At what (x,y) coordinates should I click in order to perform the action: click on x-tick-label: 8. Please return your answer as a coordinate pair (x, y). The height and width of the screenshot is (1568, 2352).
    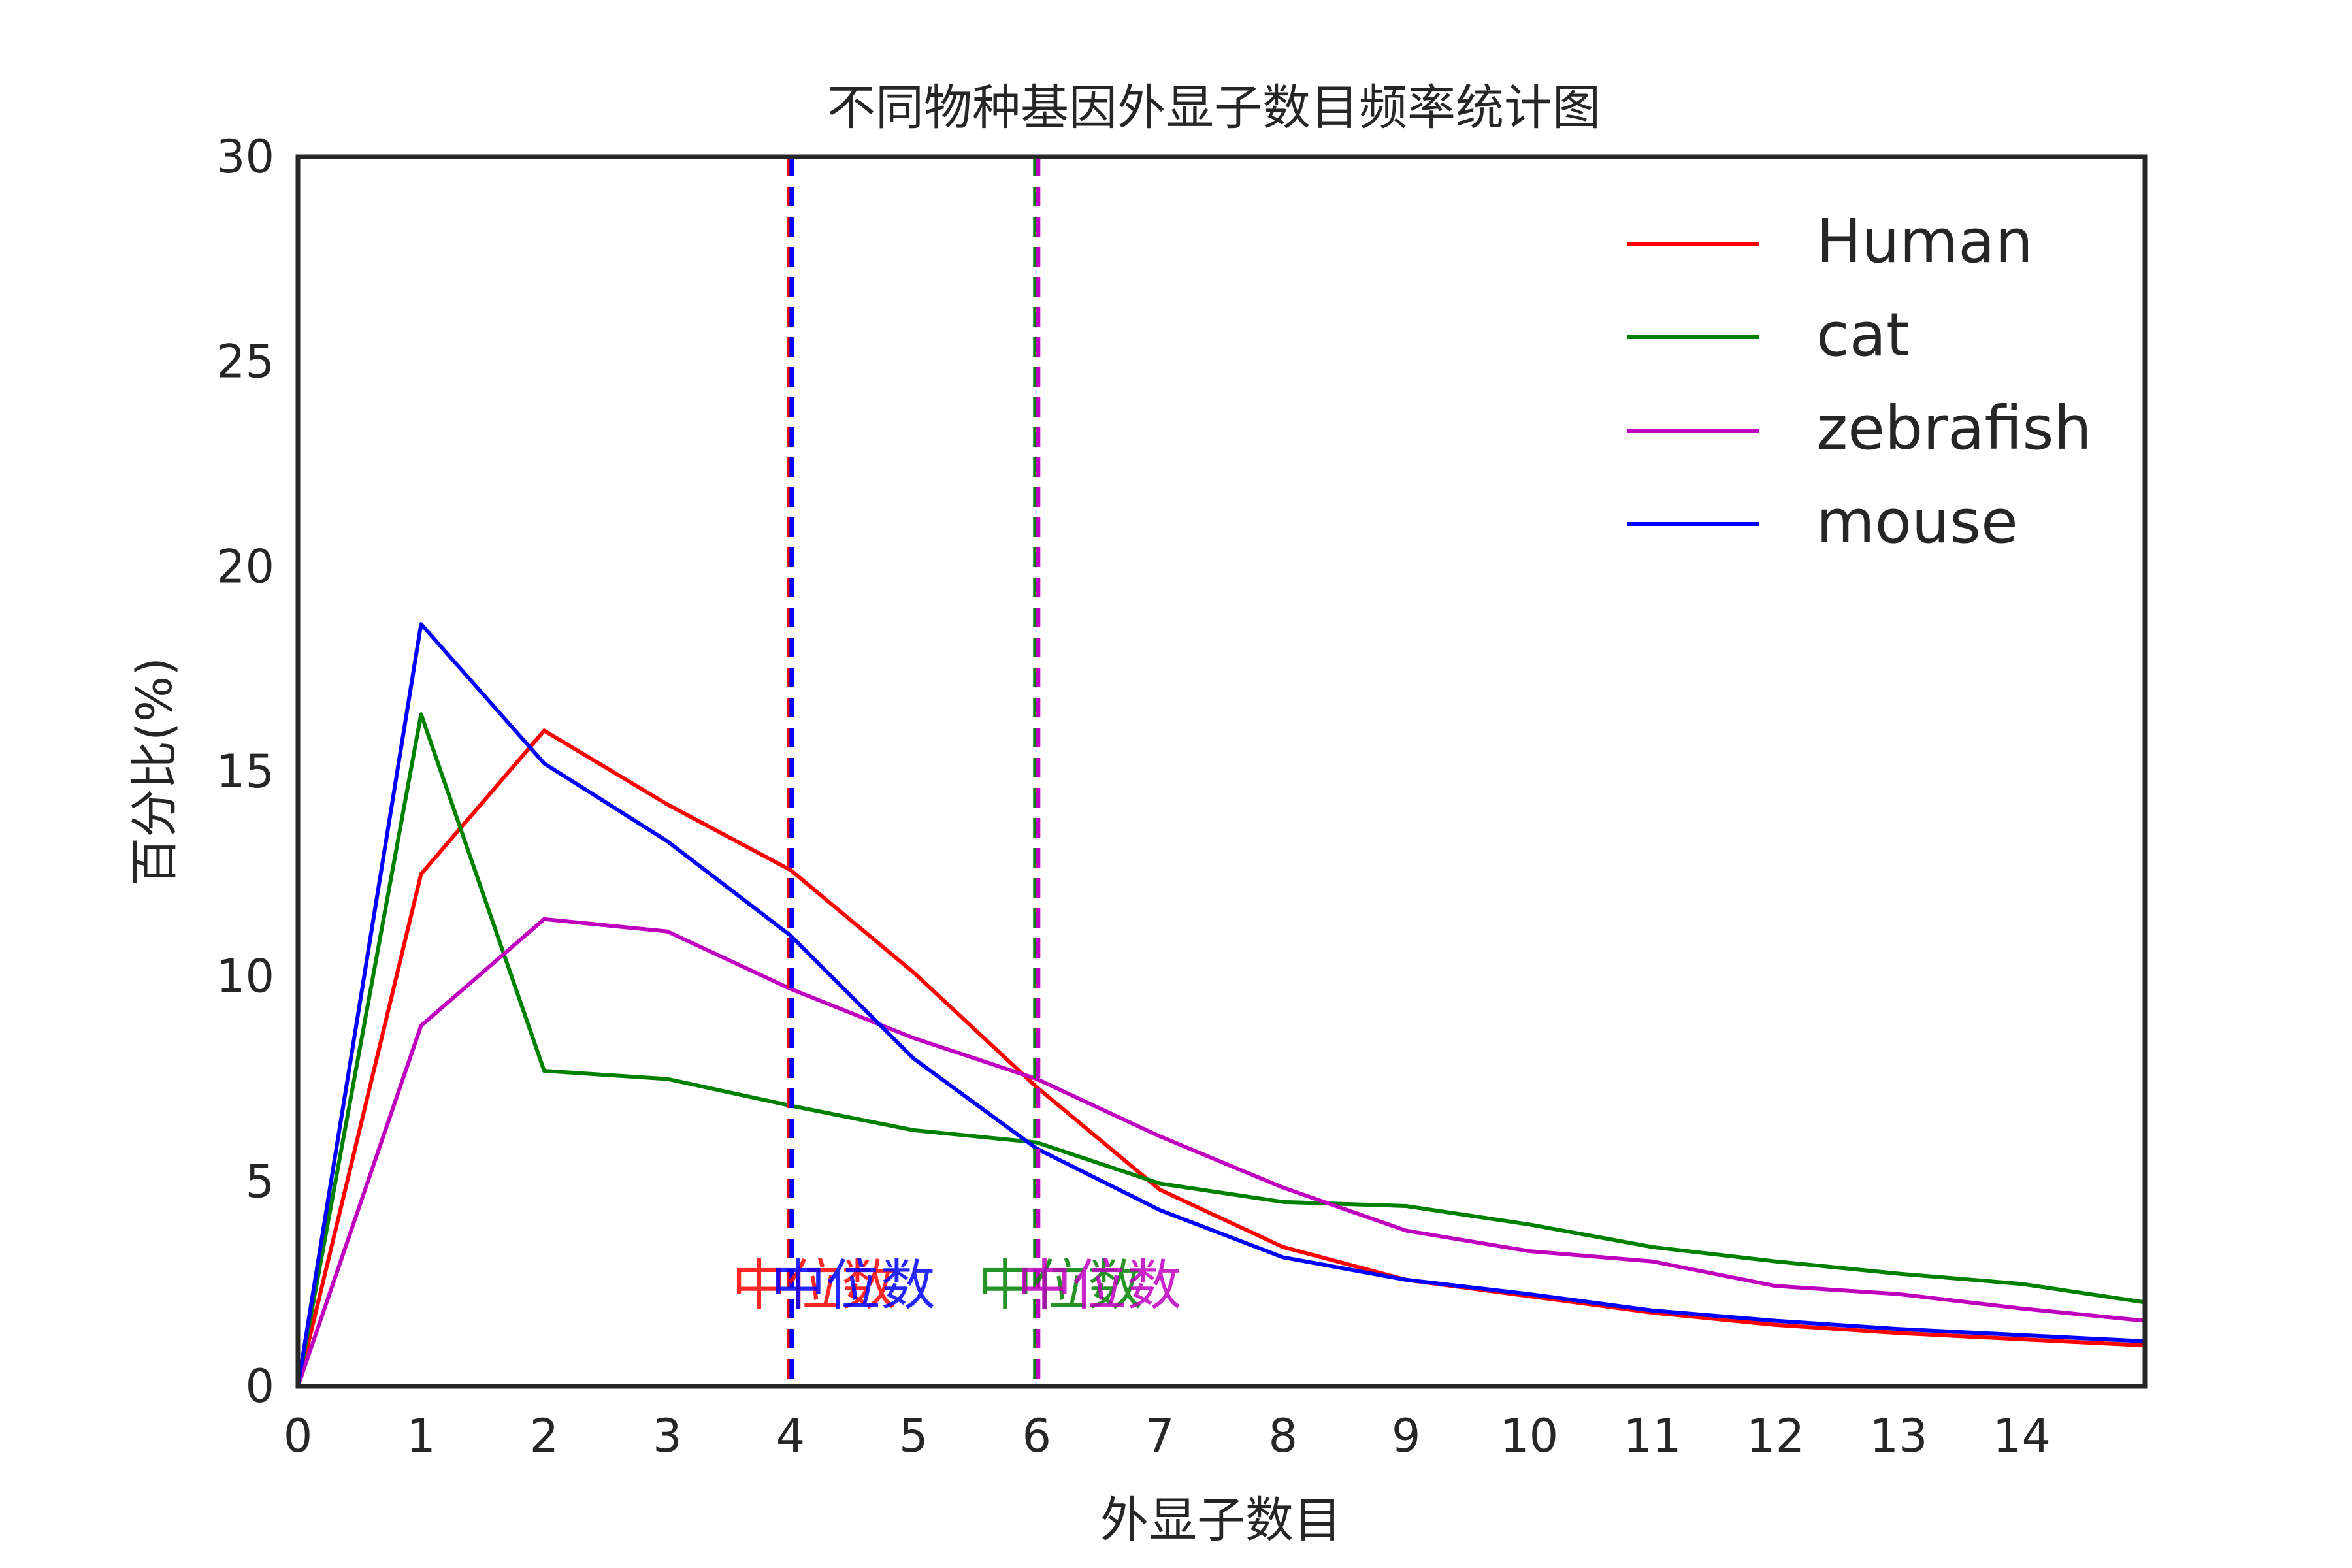
    Looking at the image, I should click on (1283, 1436).